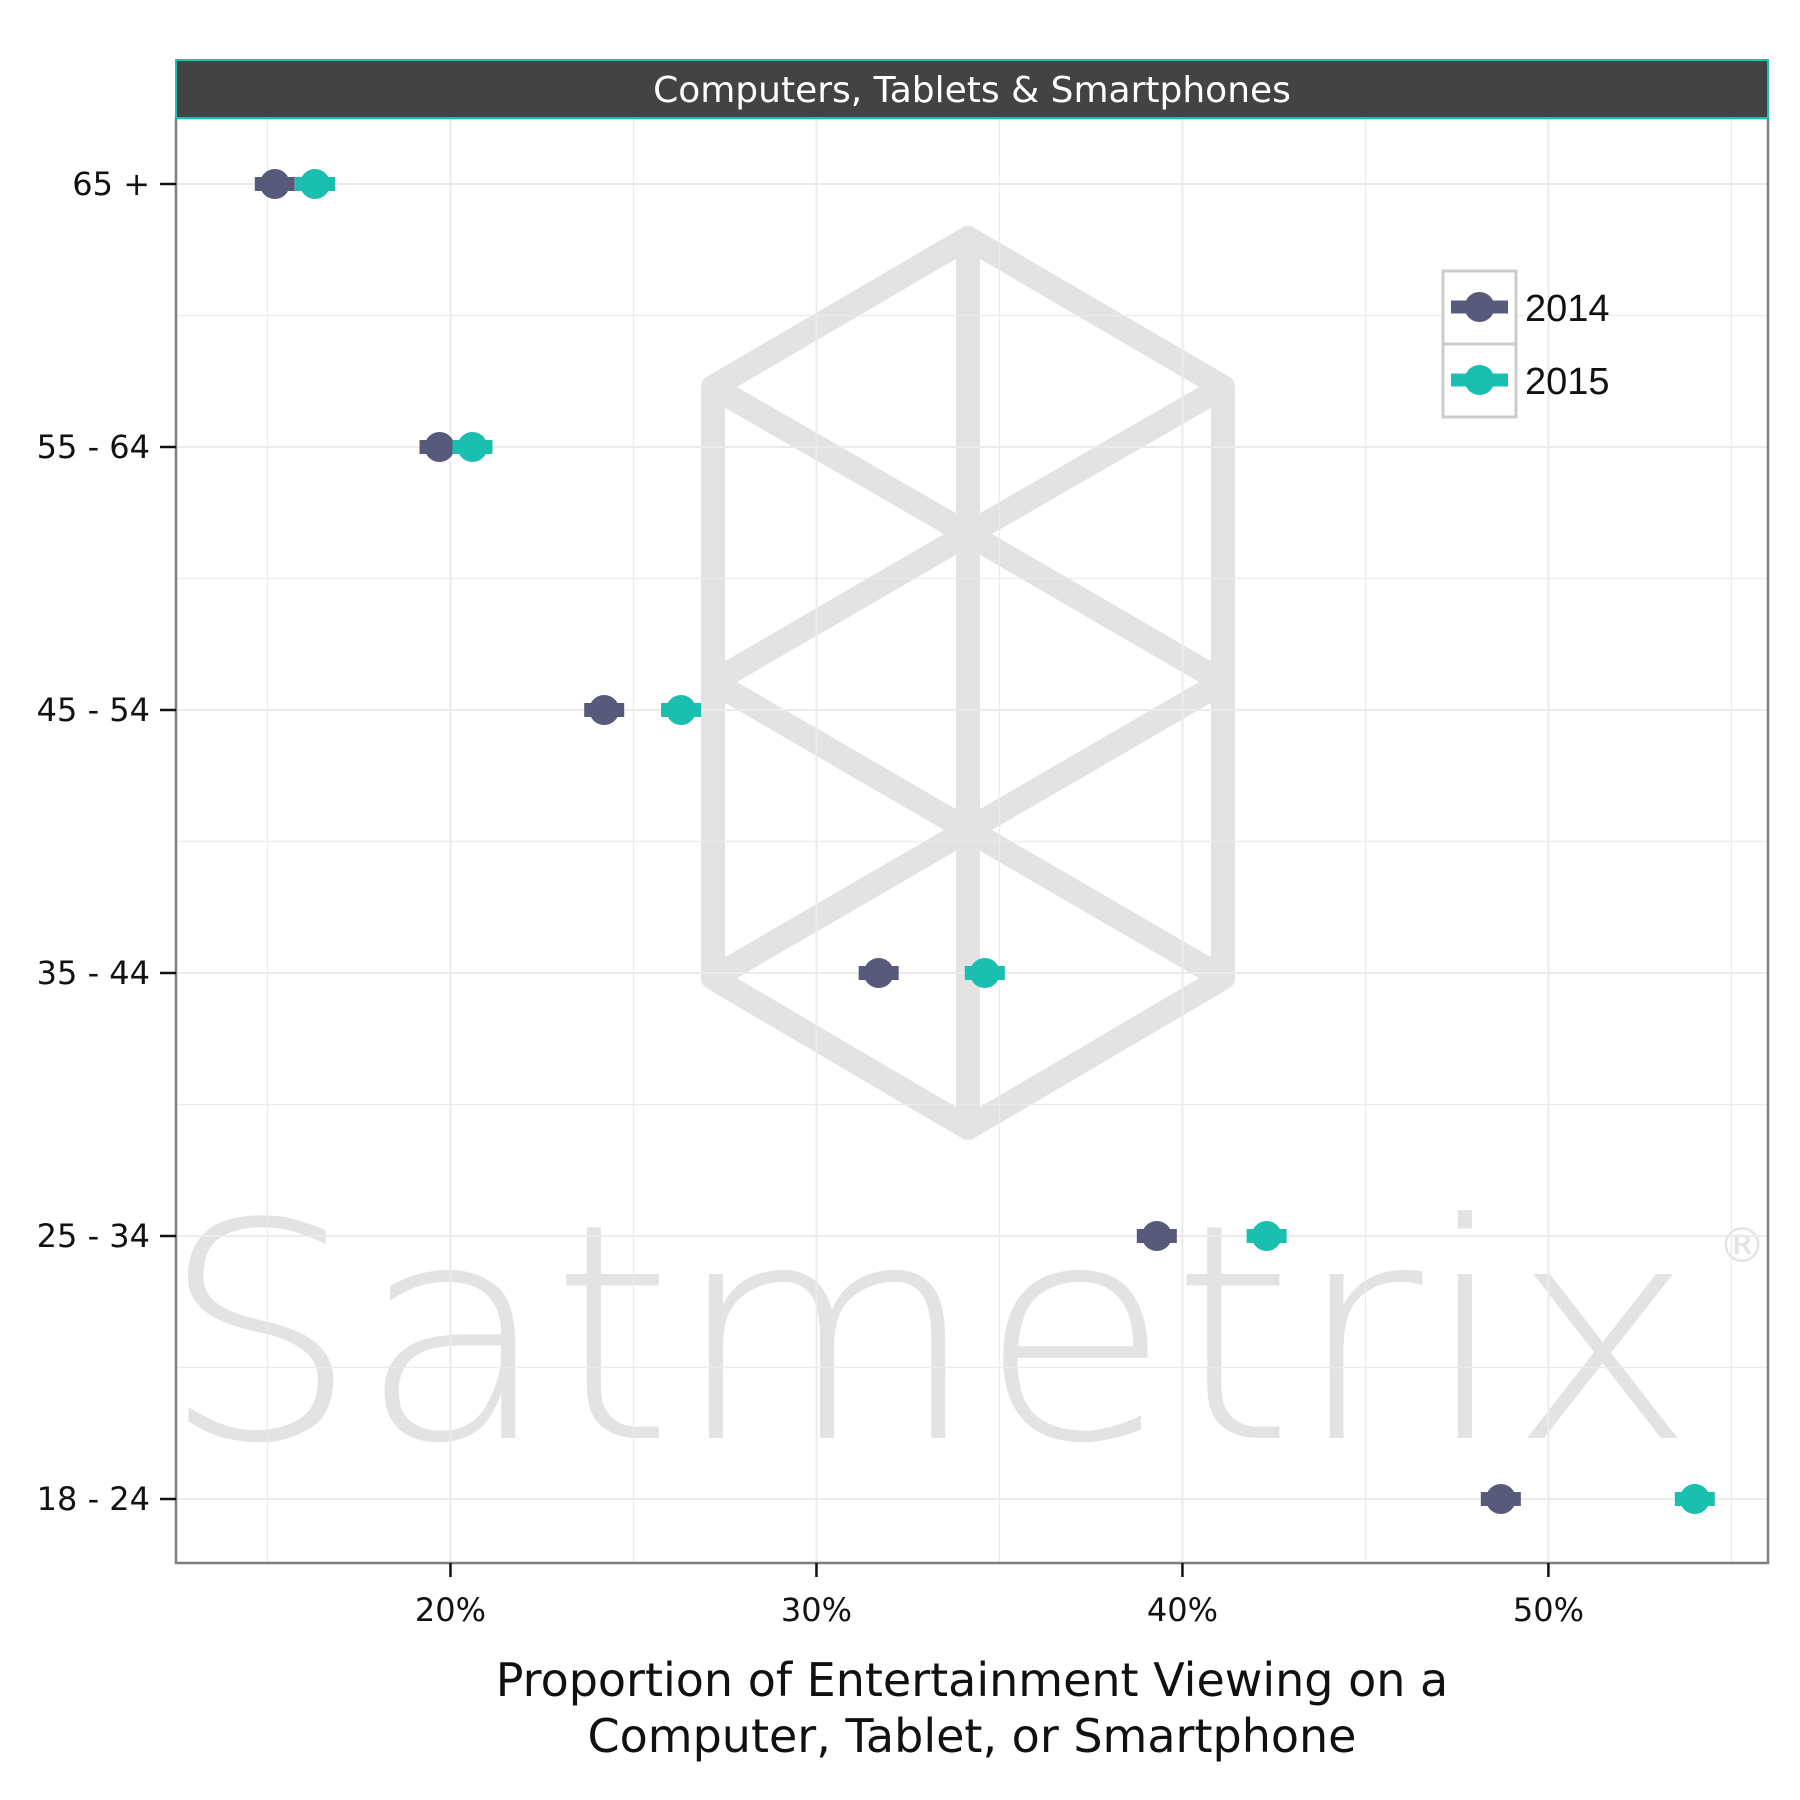 The width and height of the screenshot is (1800, 1800). Describe the element at coordinates (1548, 1610) in the screenshot. I see `x-tick-label: 50%` at that location.